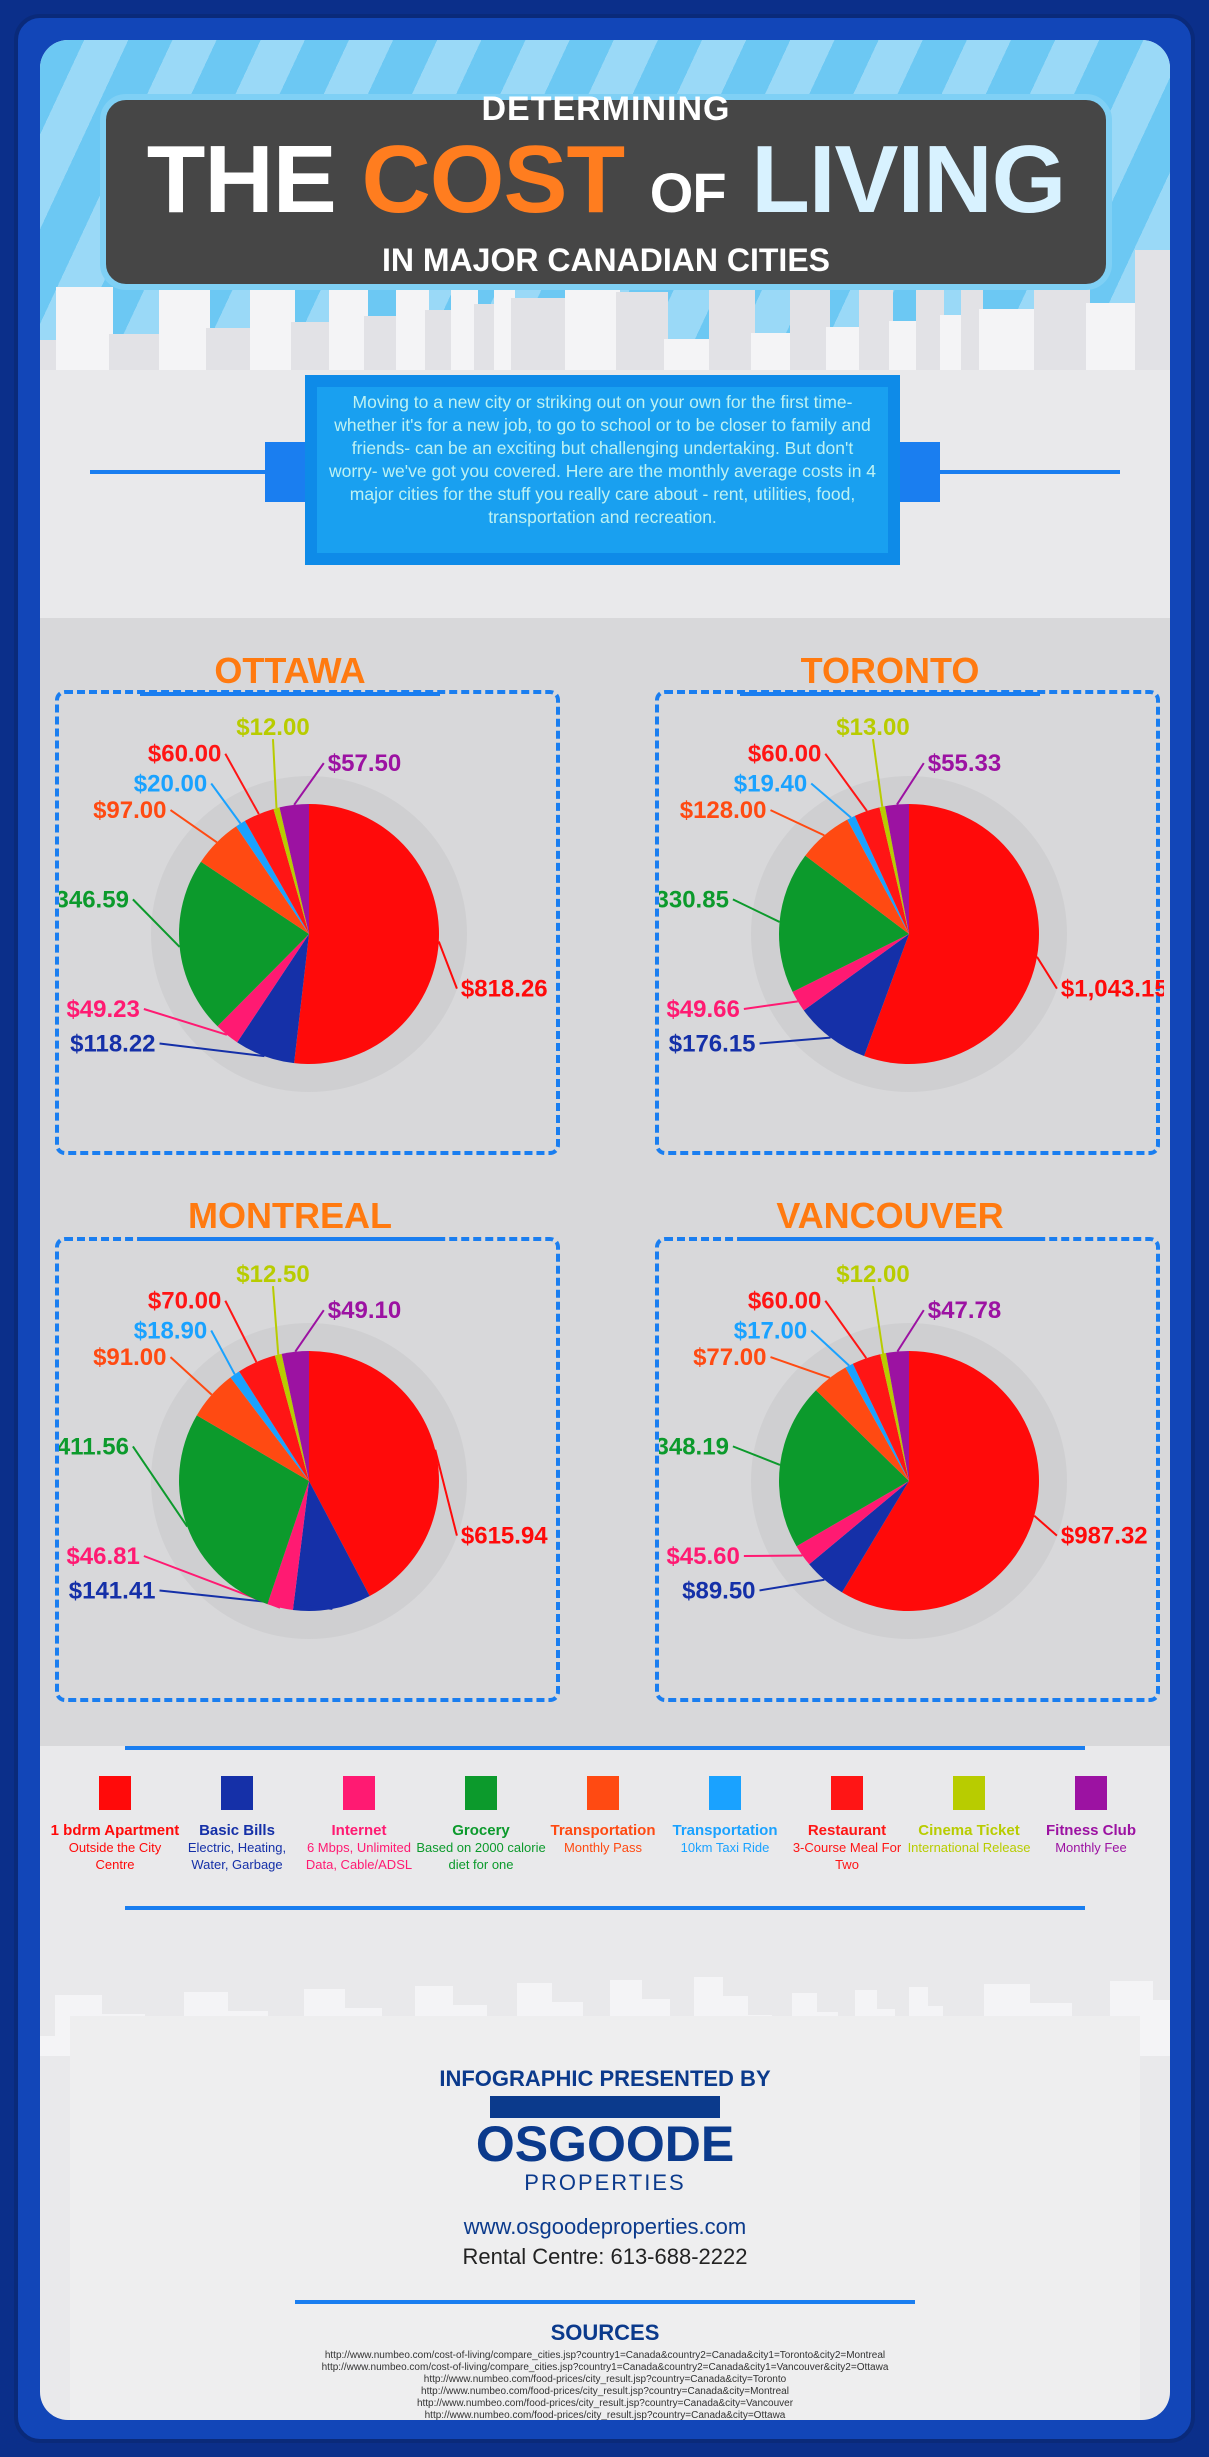  What do you see at coordinates (115, 1824) in the screenshot?
I see `legend-item: 1 bdrm Apartment Outside the City Centre` at bounding box center [115, 1824].